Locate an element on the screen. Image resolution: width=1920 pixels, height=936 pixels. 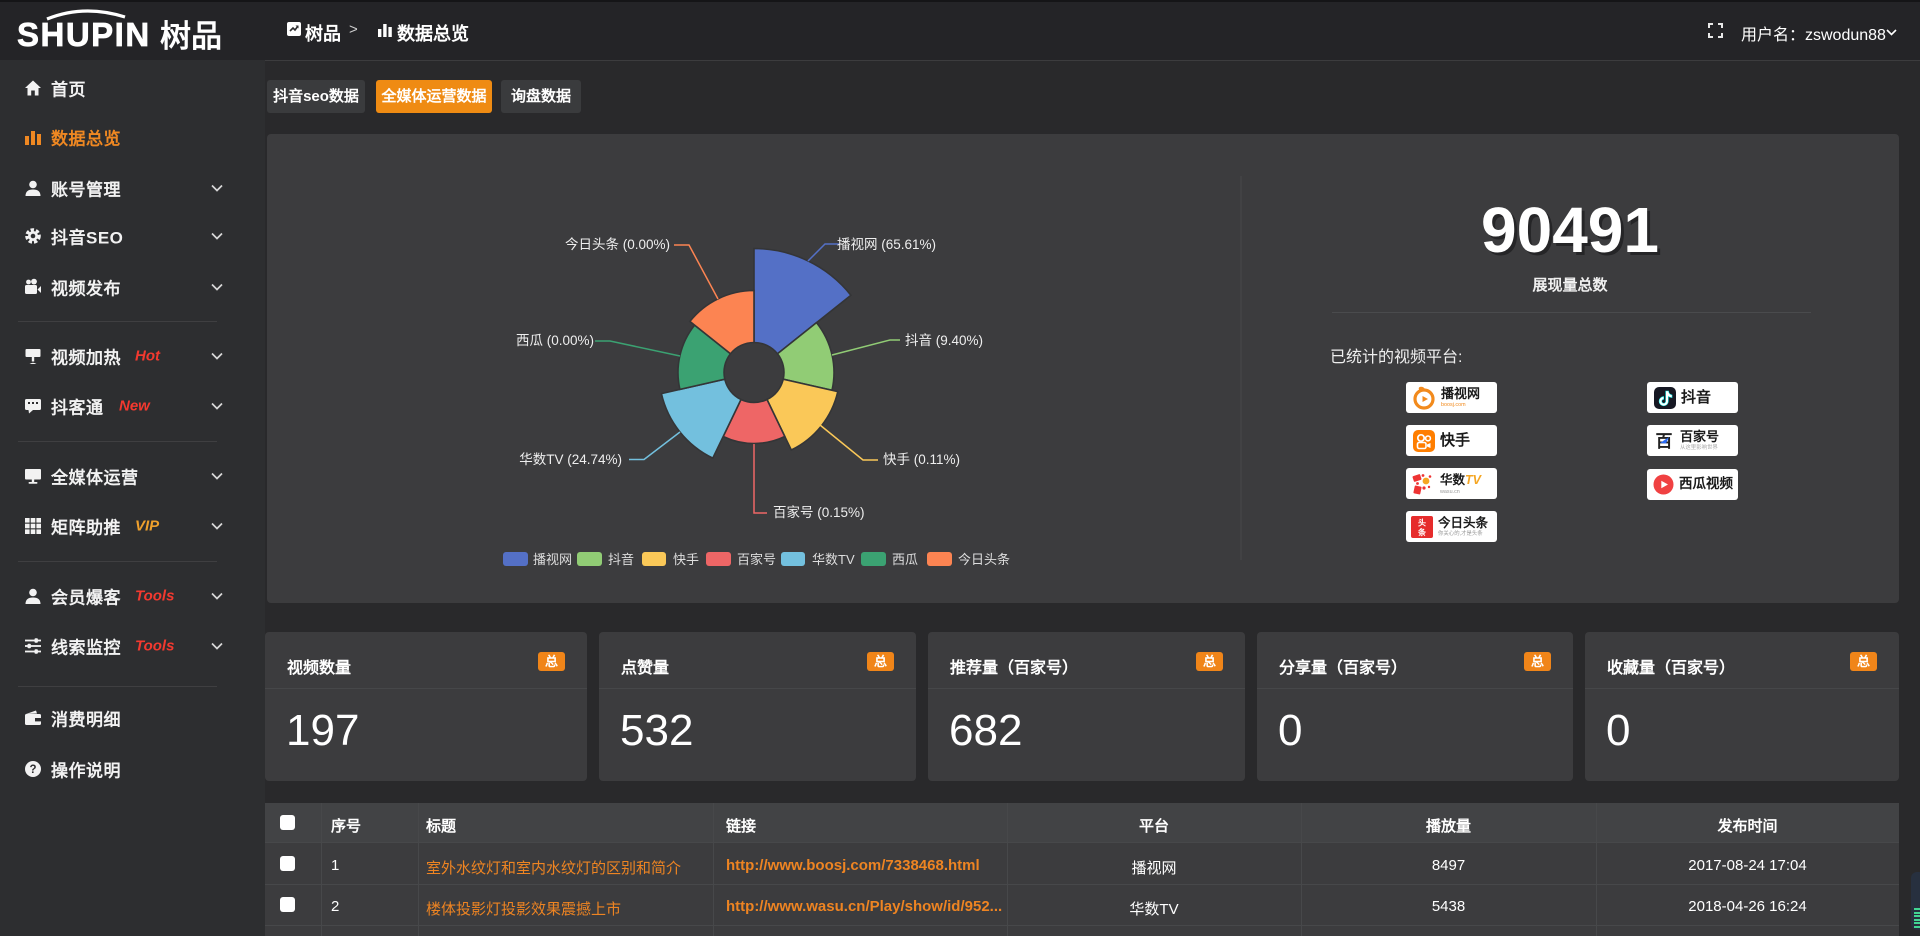
svg-text: 华数TV is located at coordinates (833, 559).